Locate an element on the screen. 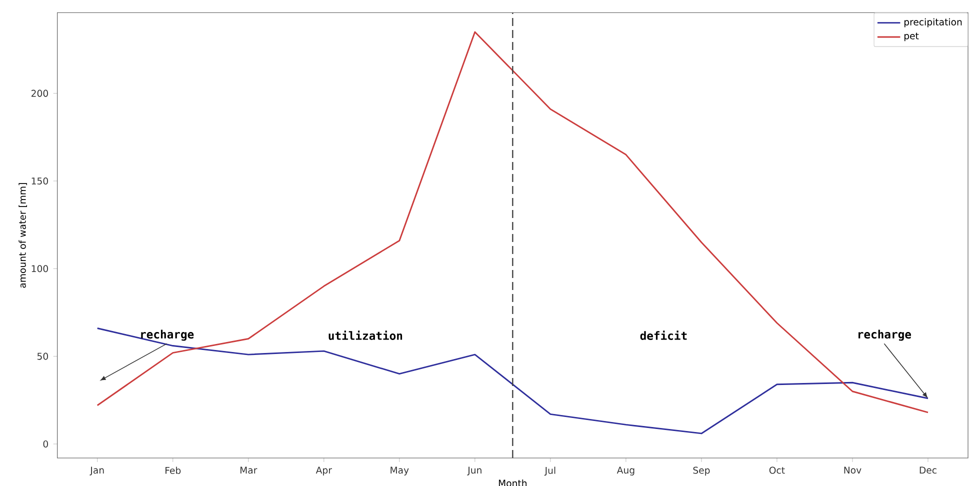 This screenshot has height=486, width=980. x-tick-label: Sep is located at coordinates (701, 471).